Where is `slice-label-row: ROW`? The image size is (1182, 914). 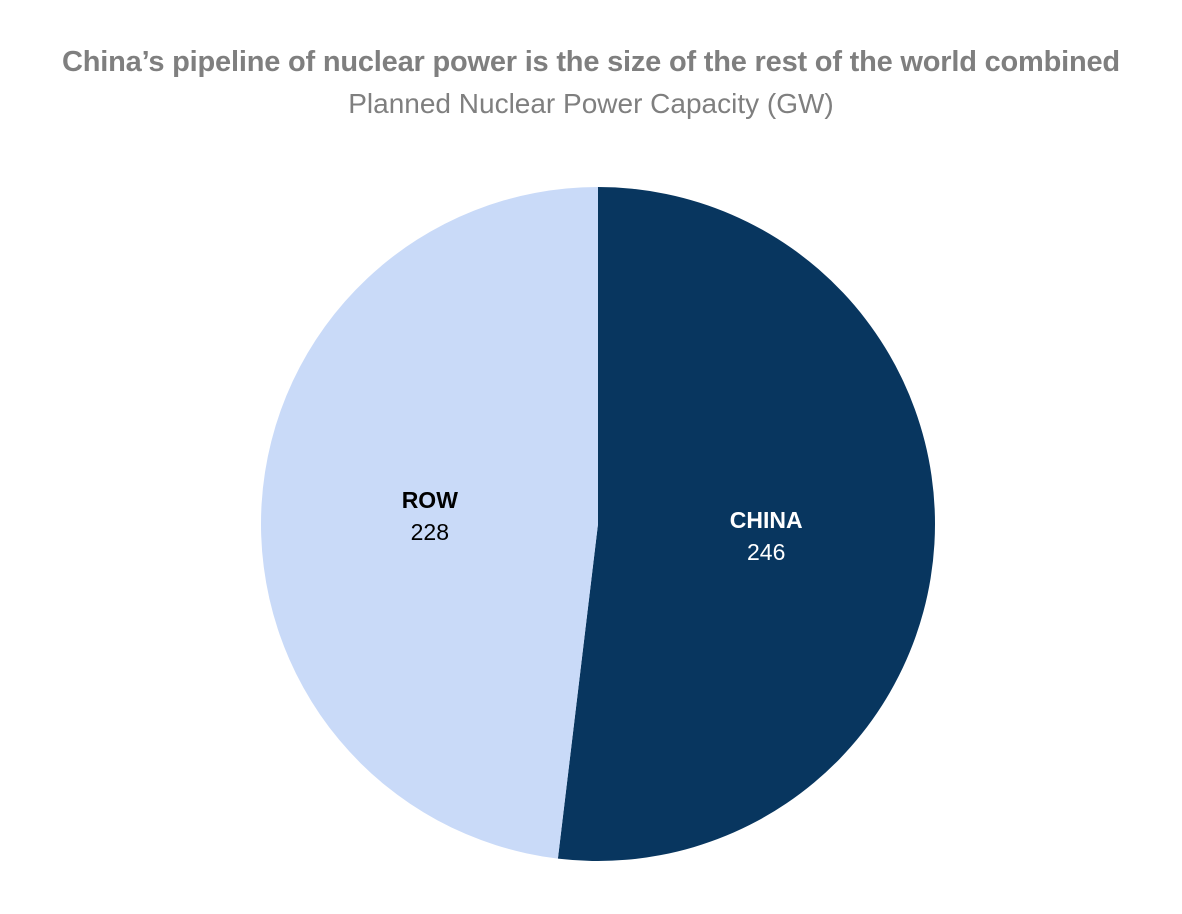
slice-label-row: ROW is located at coordinates (430, 500).